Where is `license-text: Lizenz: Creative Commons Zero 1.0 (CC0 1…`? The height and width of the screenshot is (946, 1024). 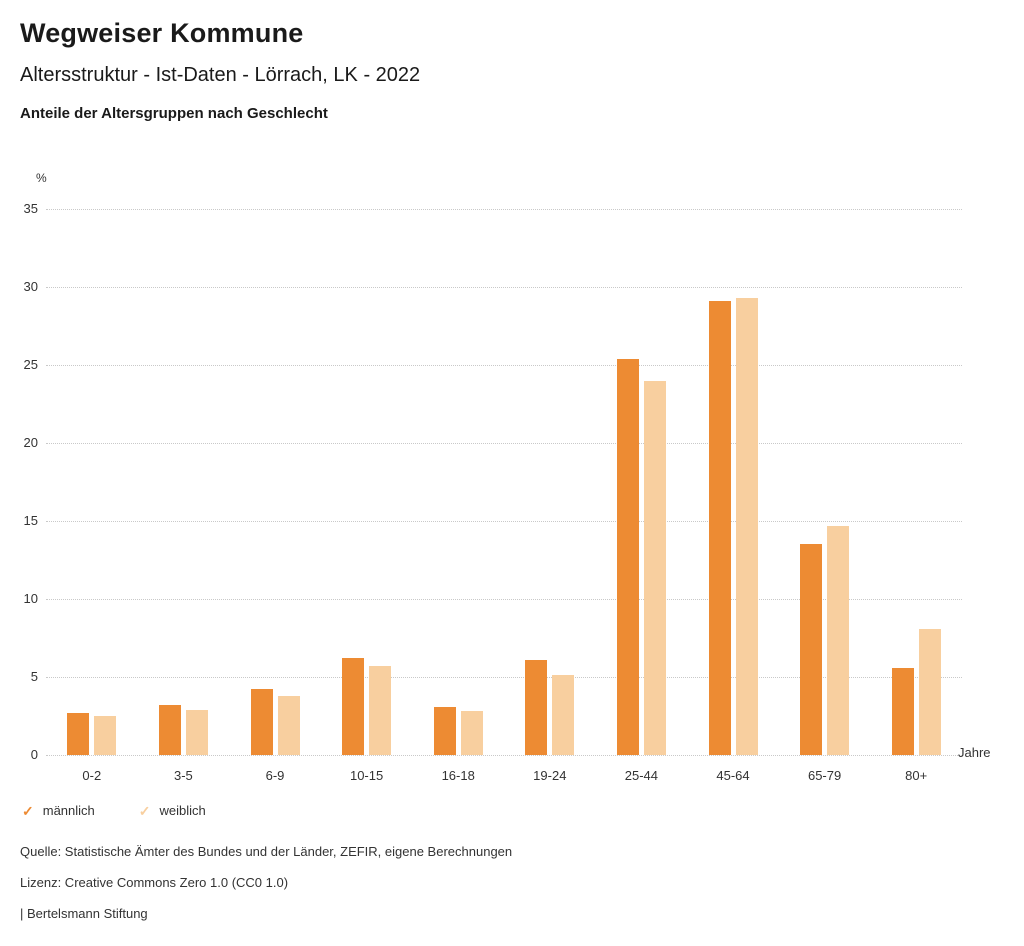 license-text: Lizenz: Creative Commons Zero 1.0 (CC0 1… is located at coordinates (154, 882).